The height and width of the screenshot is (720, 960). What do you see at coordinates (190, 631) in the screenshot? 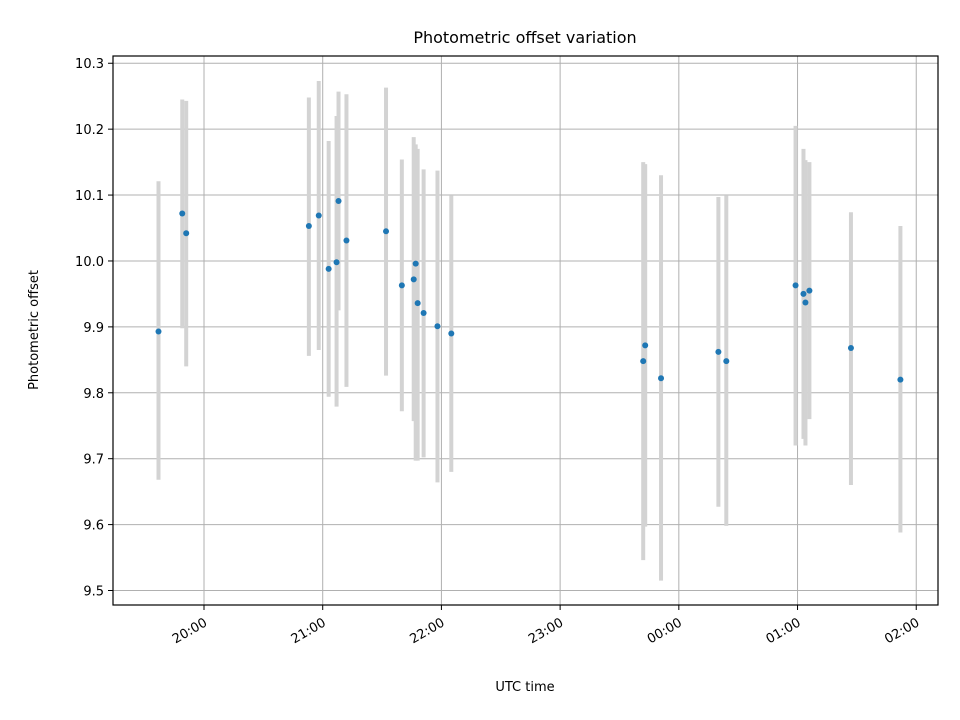
I see `x-tick-label: 20:00` at bounding box center [190, 631].